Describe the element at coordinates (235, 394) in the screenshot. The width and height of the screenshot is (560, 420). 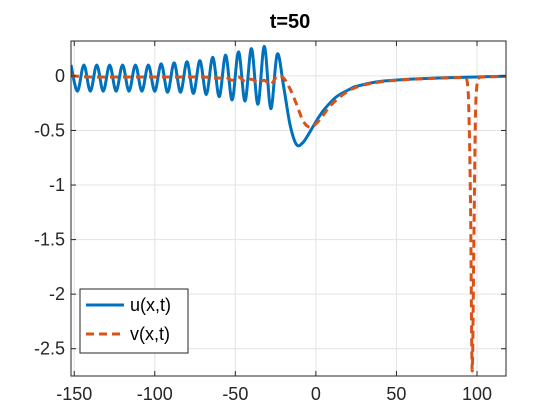
I see `x-tick-label: -50` at that location.